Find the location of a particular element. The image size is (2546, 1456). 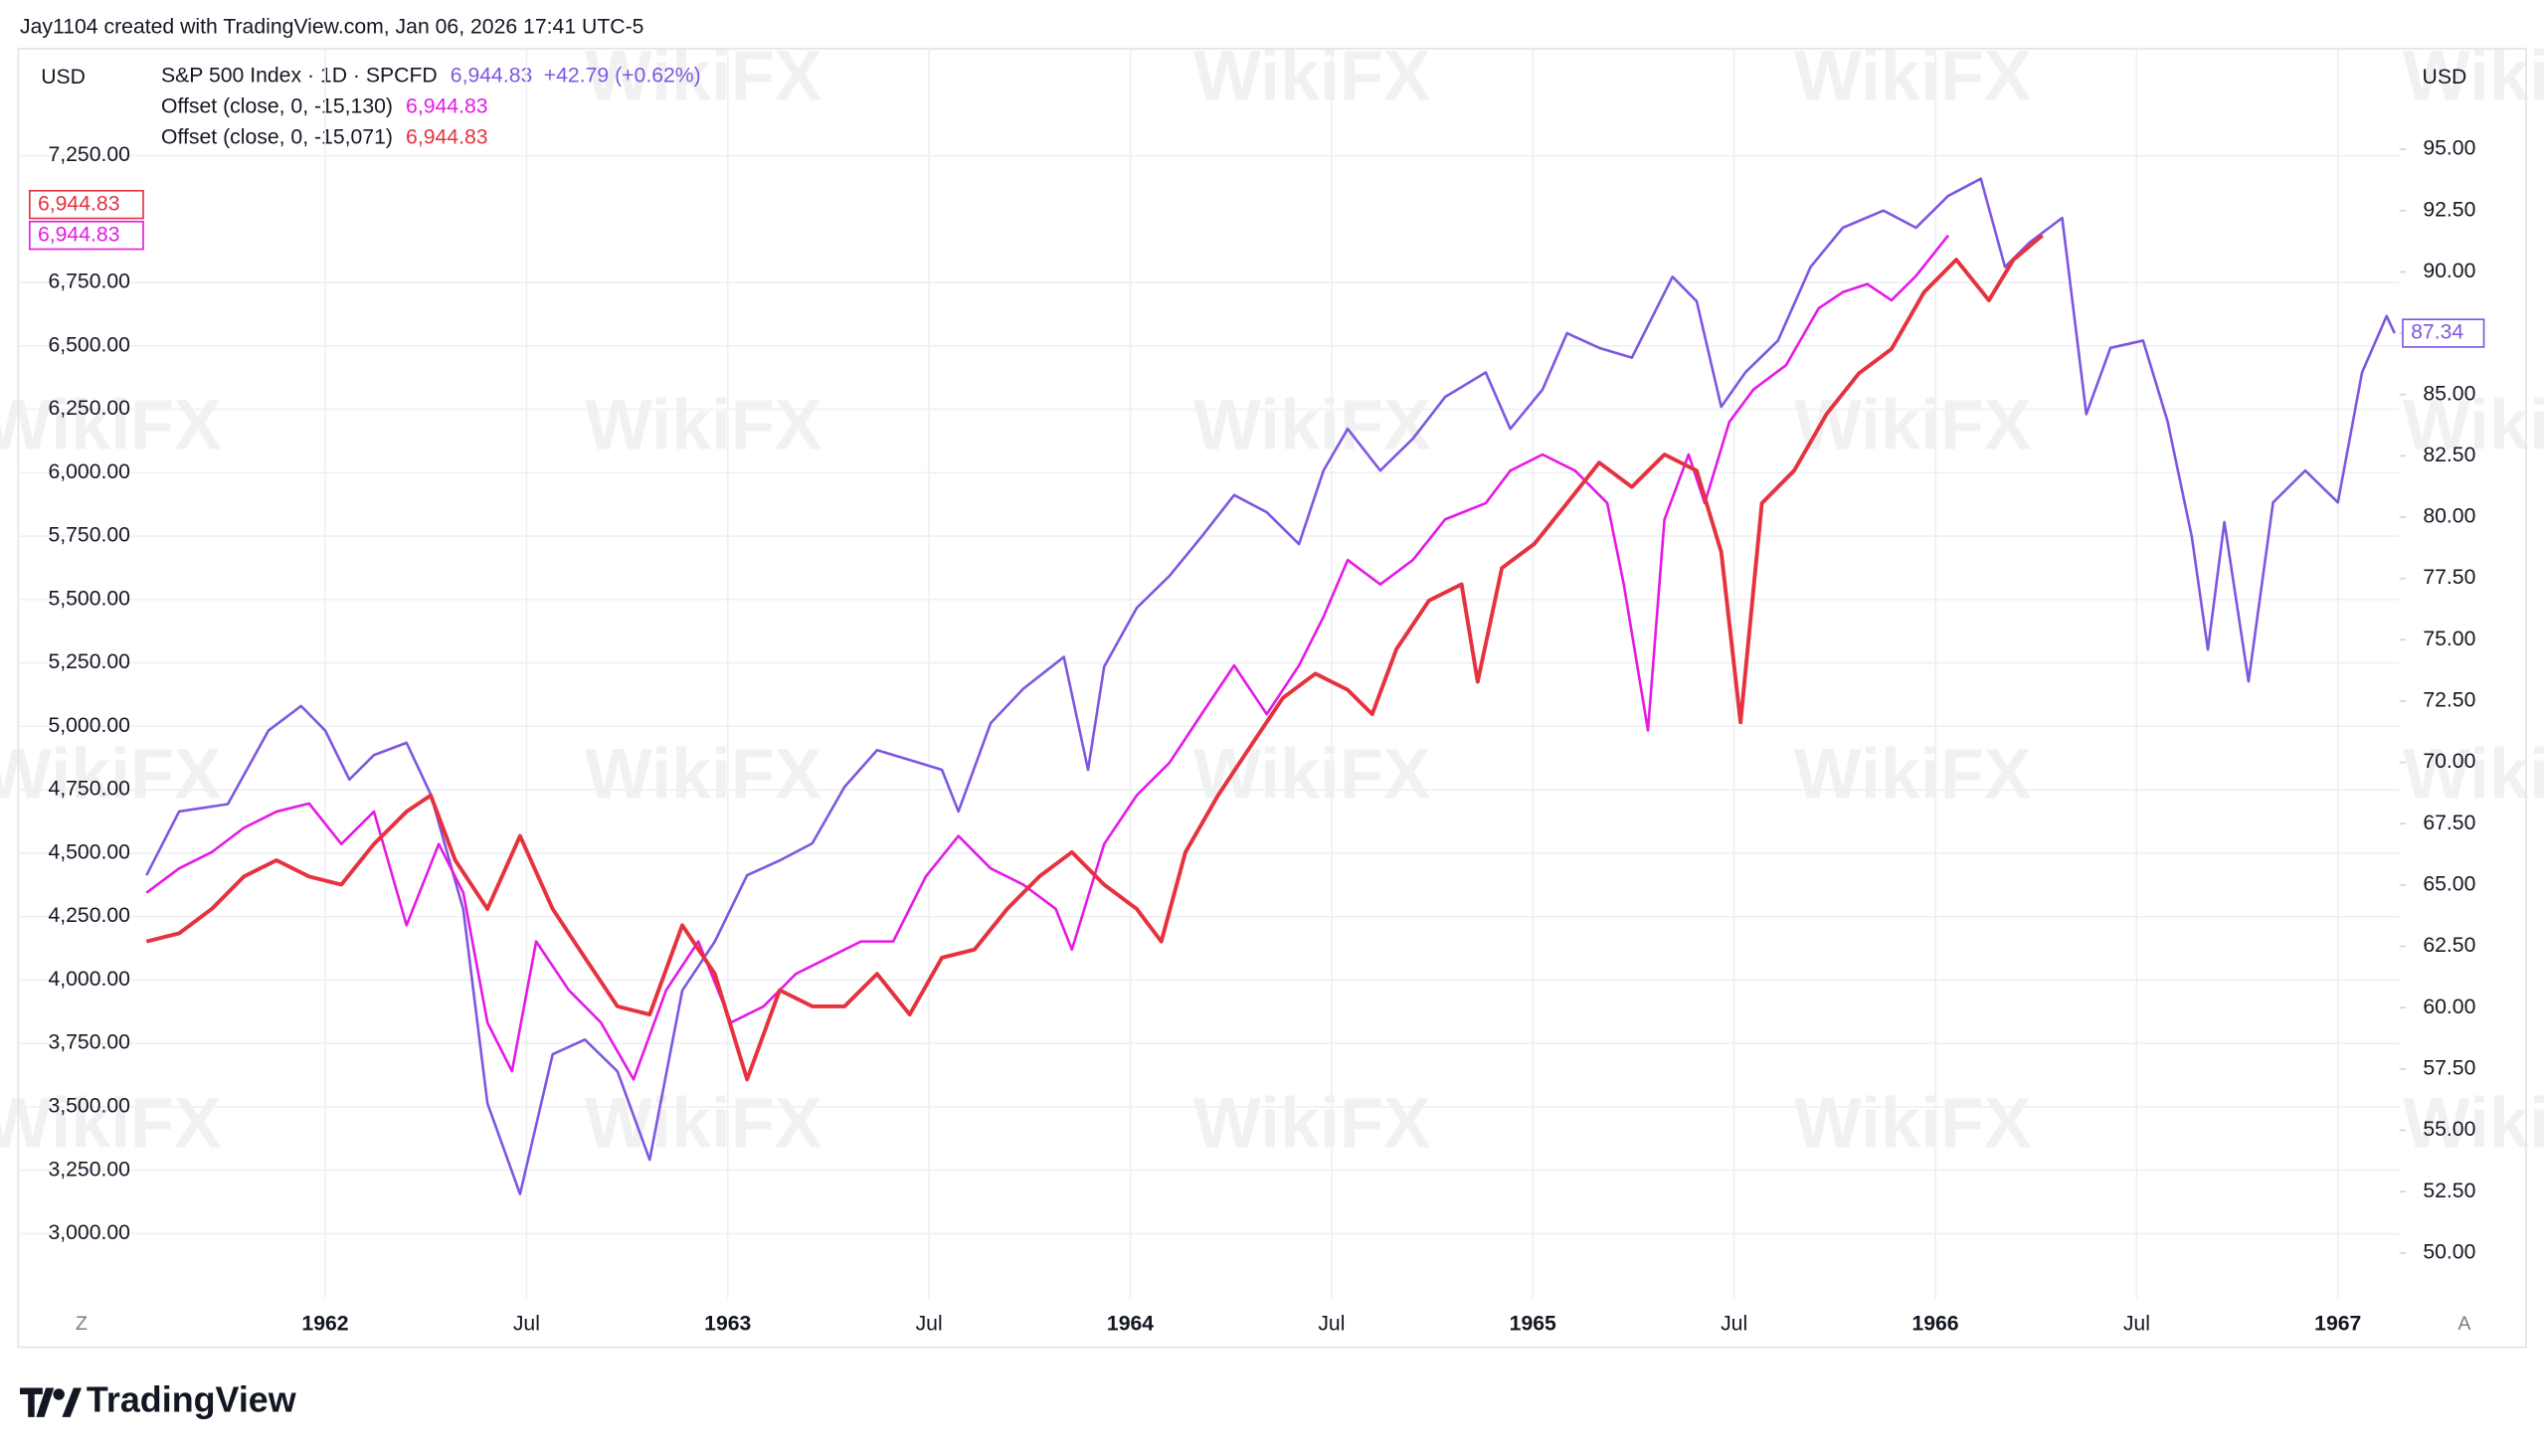

y2-tick-label: 52.50 is located at coordinates (2449, 1191).